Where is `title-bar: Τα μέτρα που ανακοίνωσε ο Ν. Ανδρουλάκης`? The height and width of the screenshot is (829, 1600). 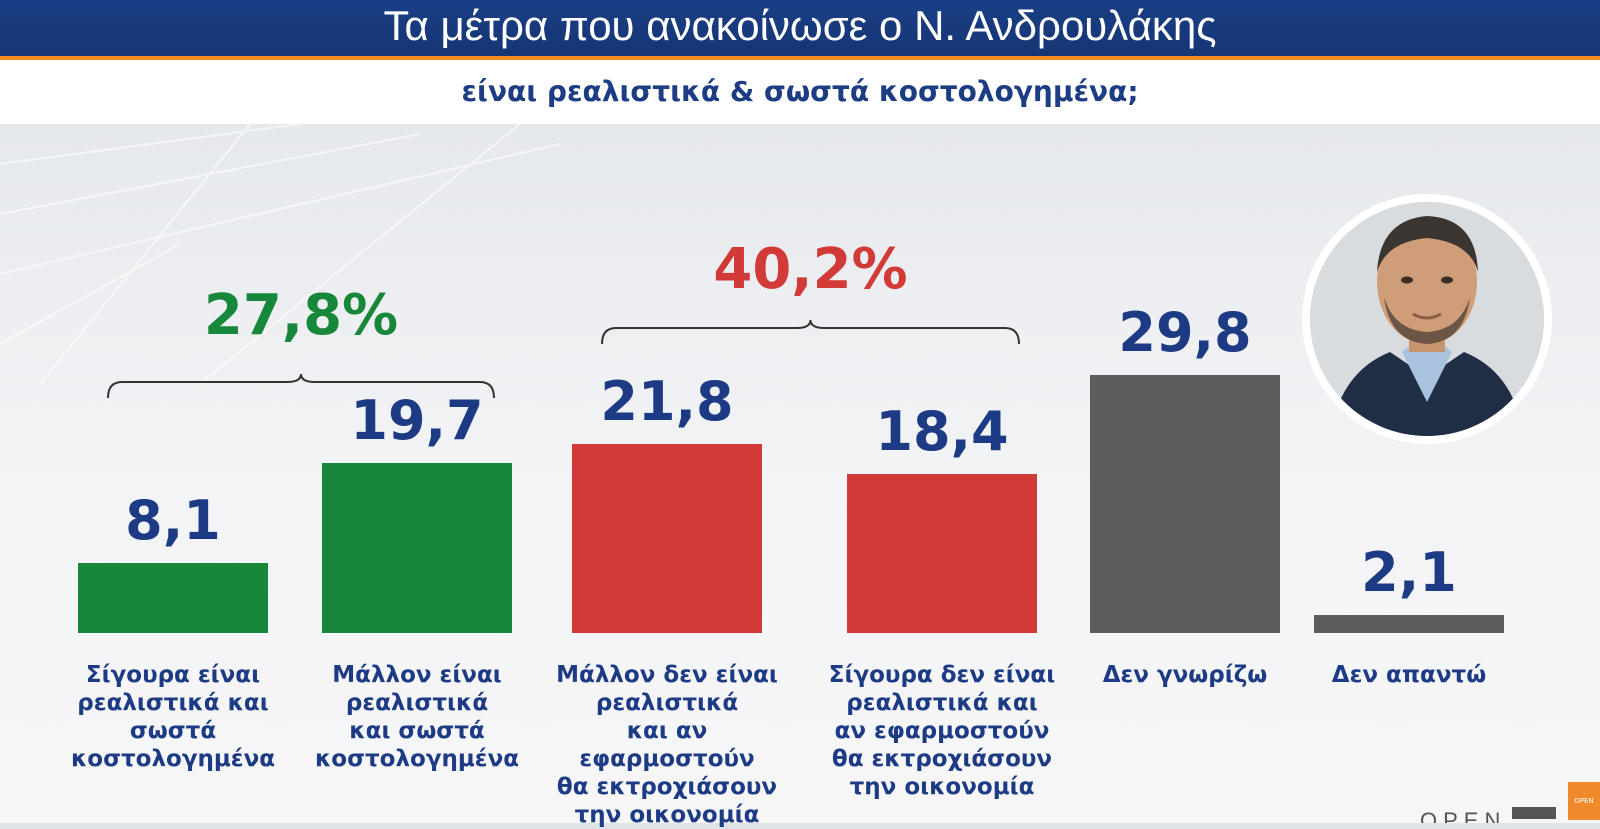
title-bar: Τα μέτρα που ανακοίνωσε ο Ν. Ανδρουλάκης is located at coordinates (800, 30).